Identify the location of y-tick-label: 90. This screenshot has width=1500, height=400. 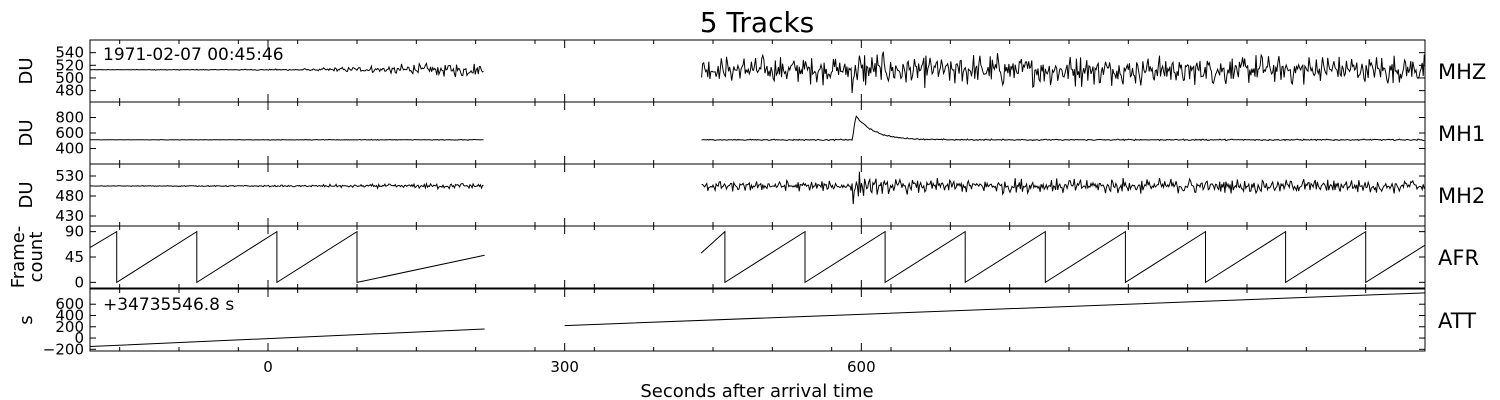
(74, 232).